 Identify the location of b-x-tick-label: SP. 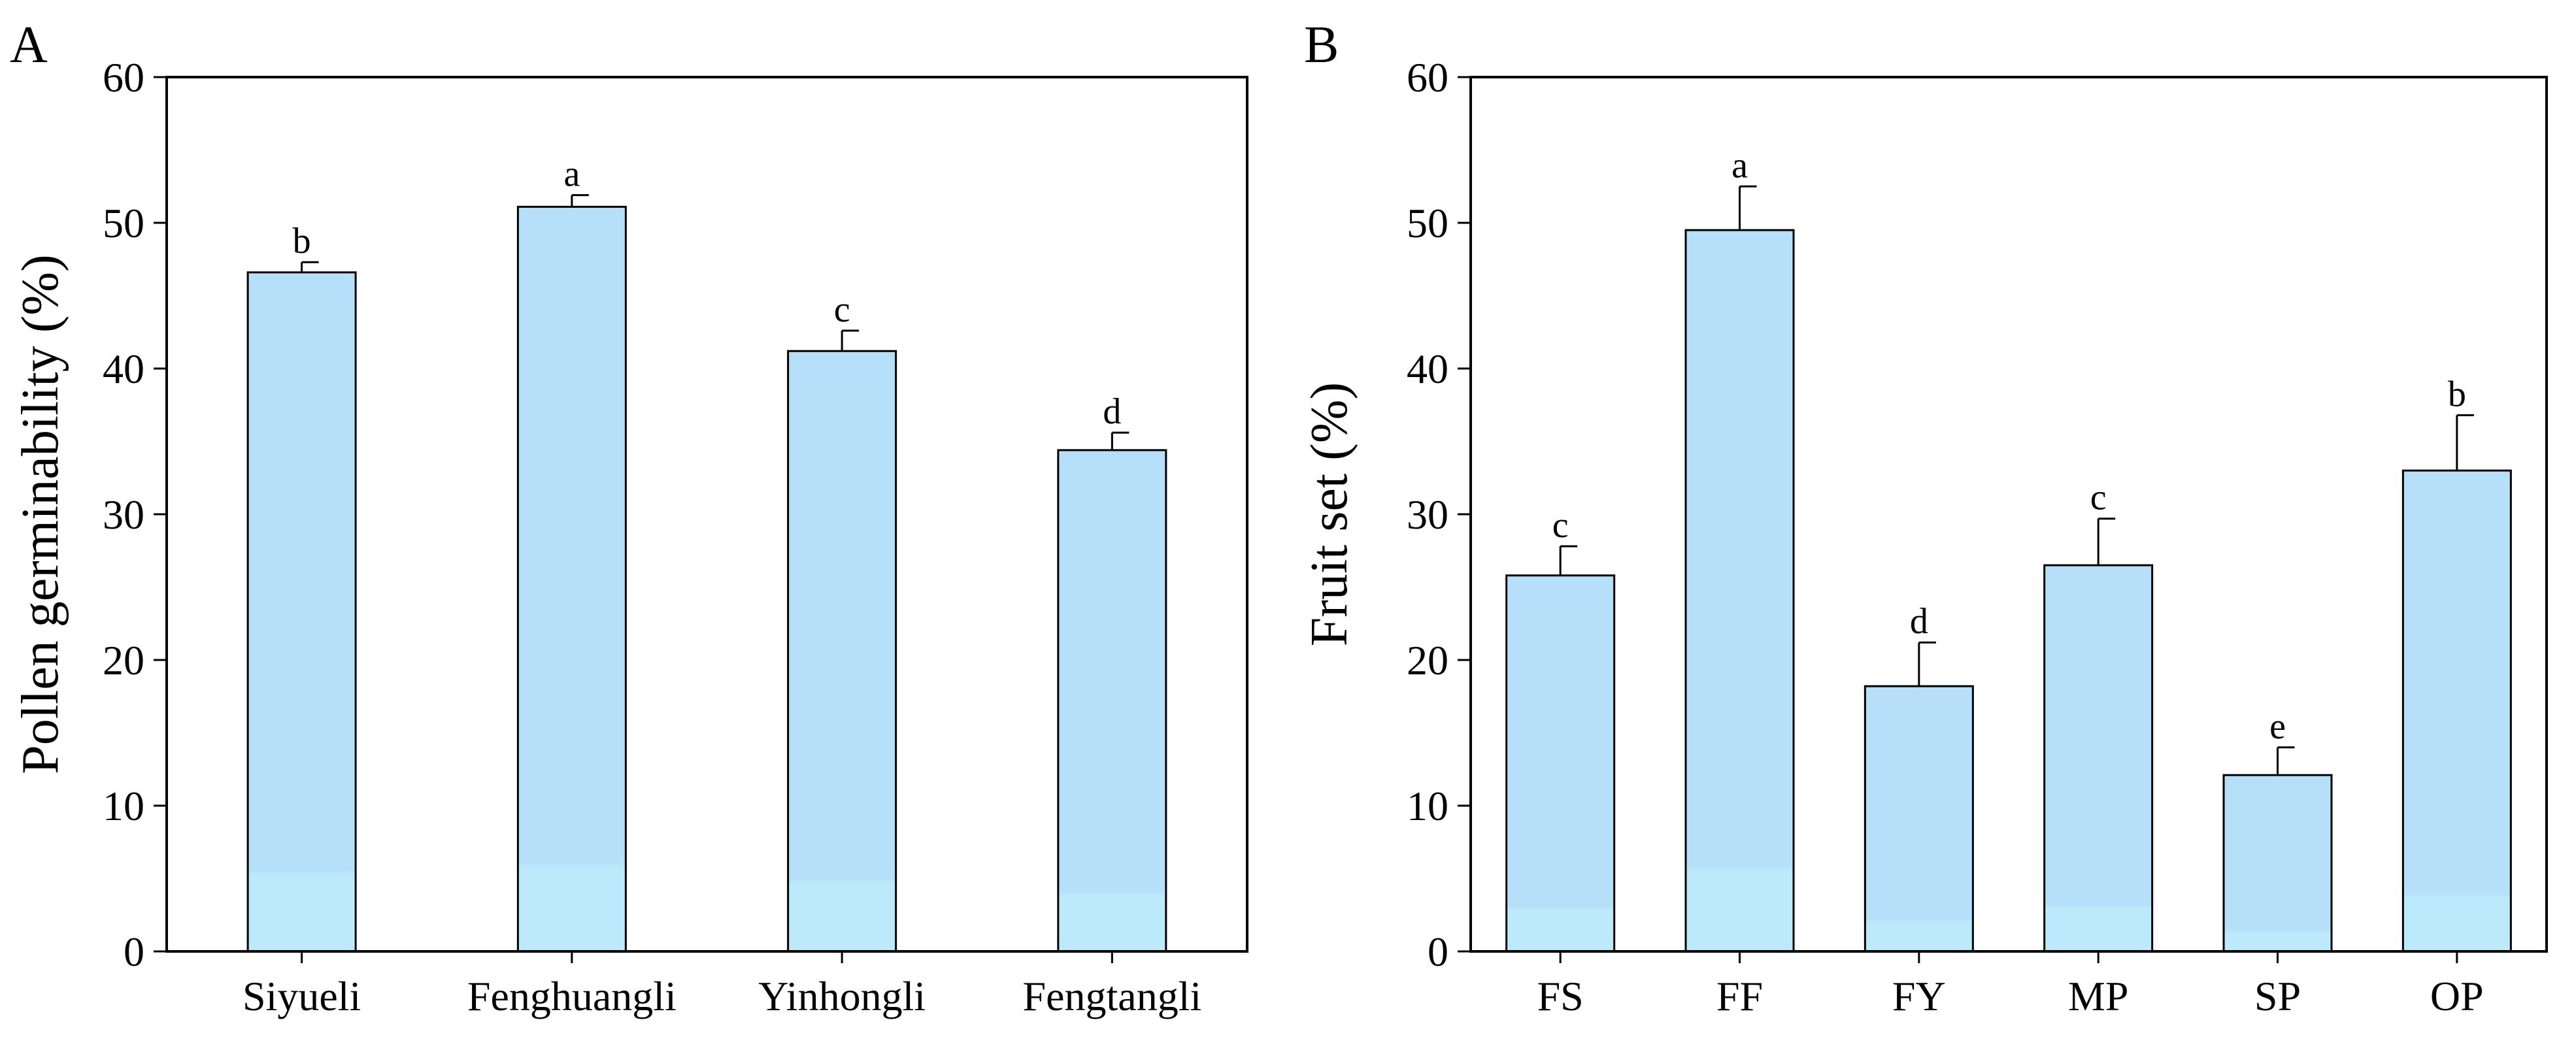
(2277, 996).